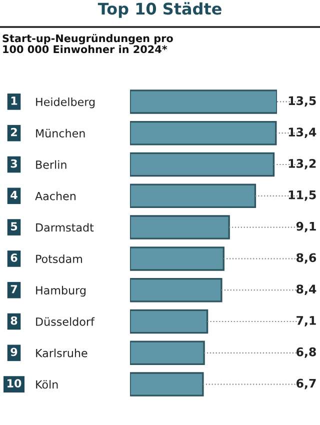 This screenshot has height=425, width=320. I want to click on text: 7, so click(13, 289).